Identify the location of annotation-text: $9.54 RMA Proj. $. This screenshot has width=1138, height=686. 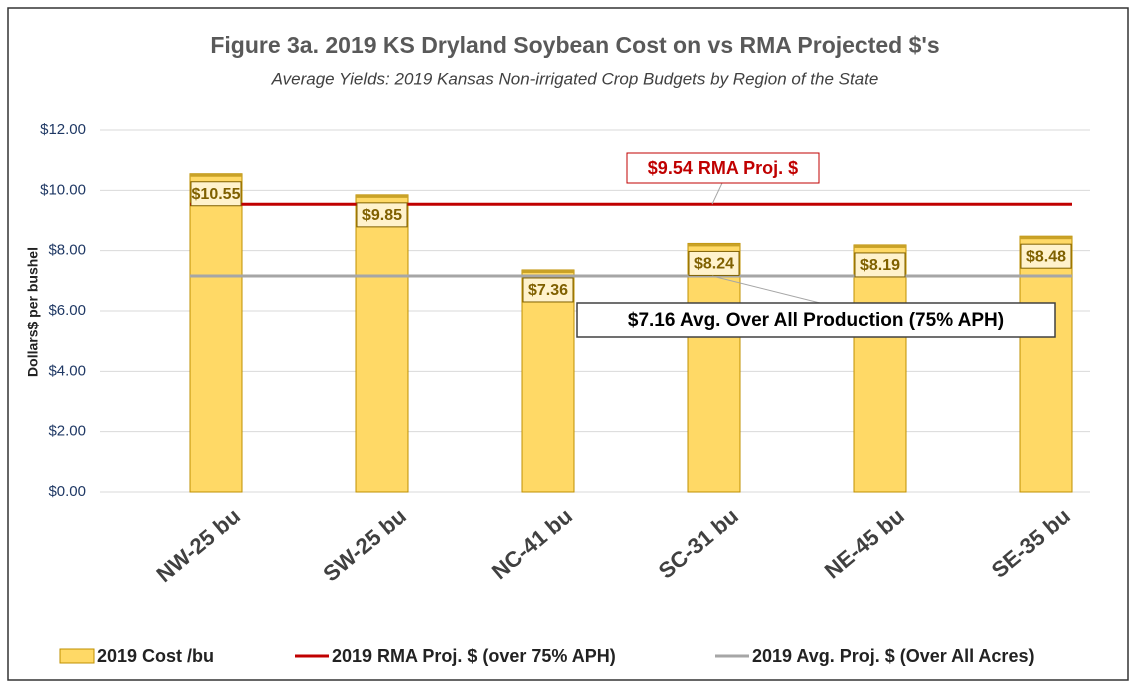
(723, 168).